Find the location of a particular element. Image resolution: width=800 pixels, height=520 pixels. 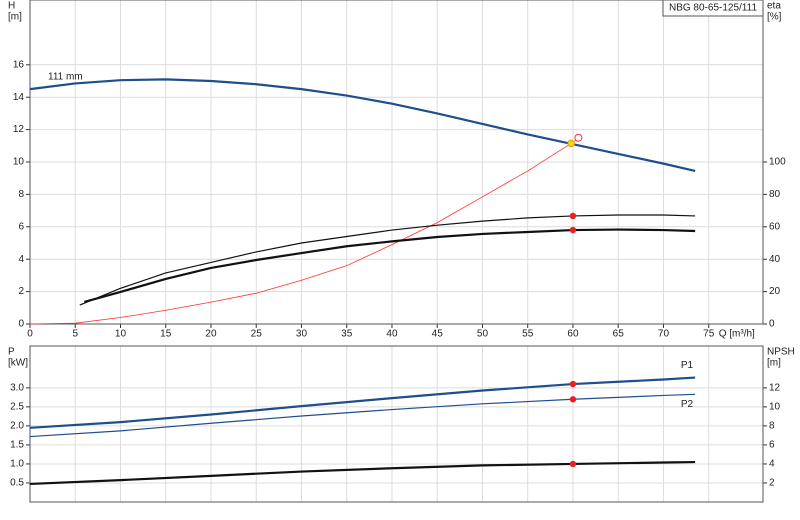

y-tick-label: 2.0 is located at coordinates (17, 426).